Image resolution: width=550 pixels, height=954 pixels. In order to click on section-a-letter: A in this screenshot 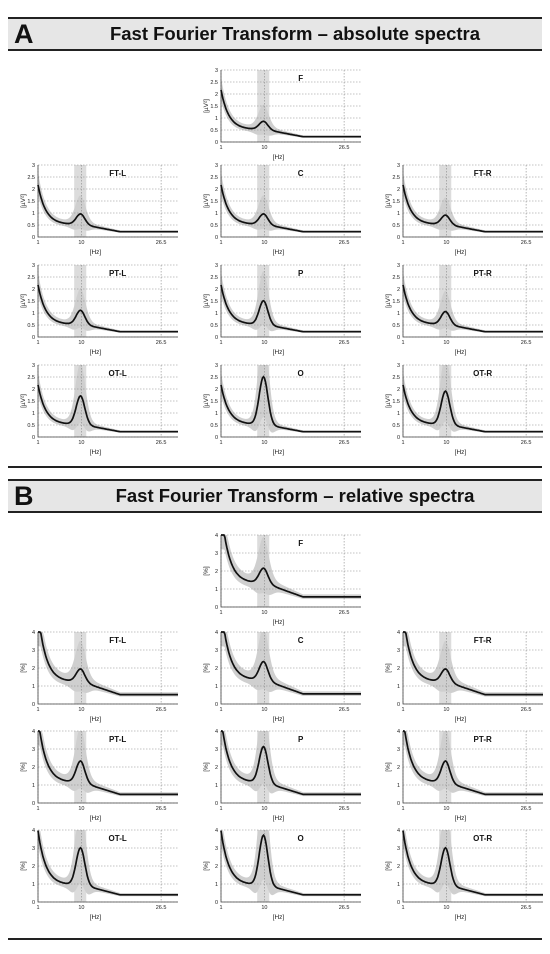, I will do `click(24, 34)`.